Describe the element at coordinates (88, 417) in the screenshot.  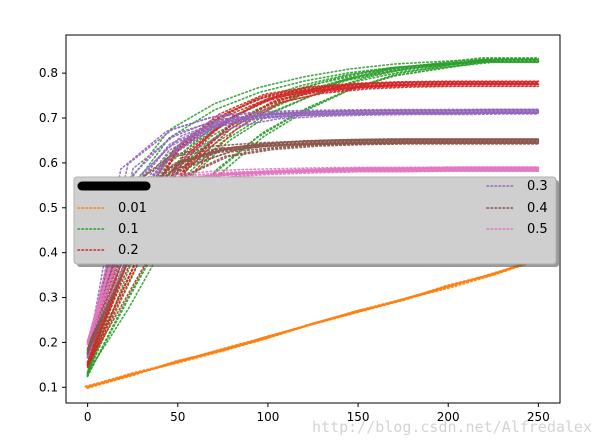
I see `x-tick-label: 0` at that location.